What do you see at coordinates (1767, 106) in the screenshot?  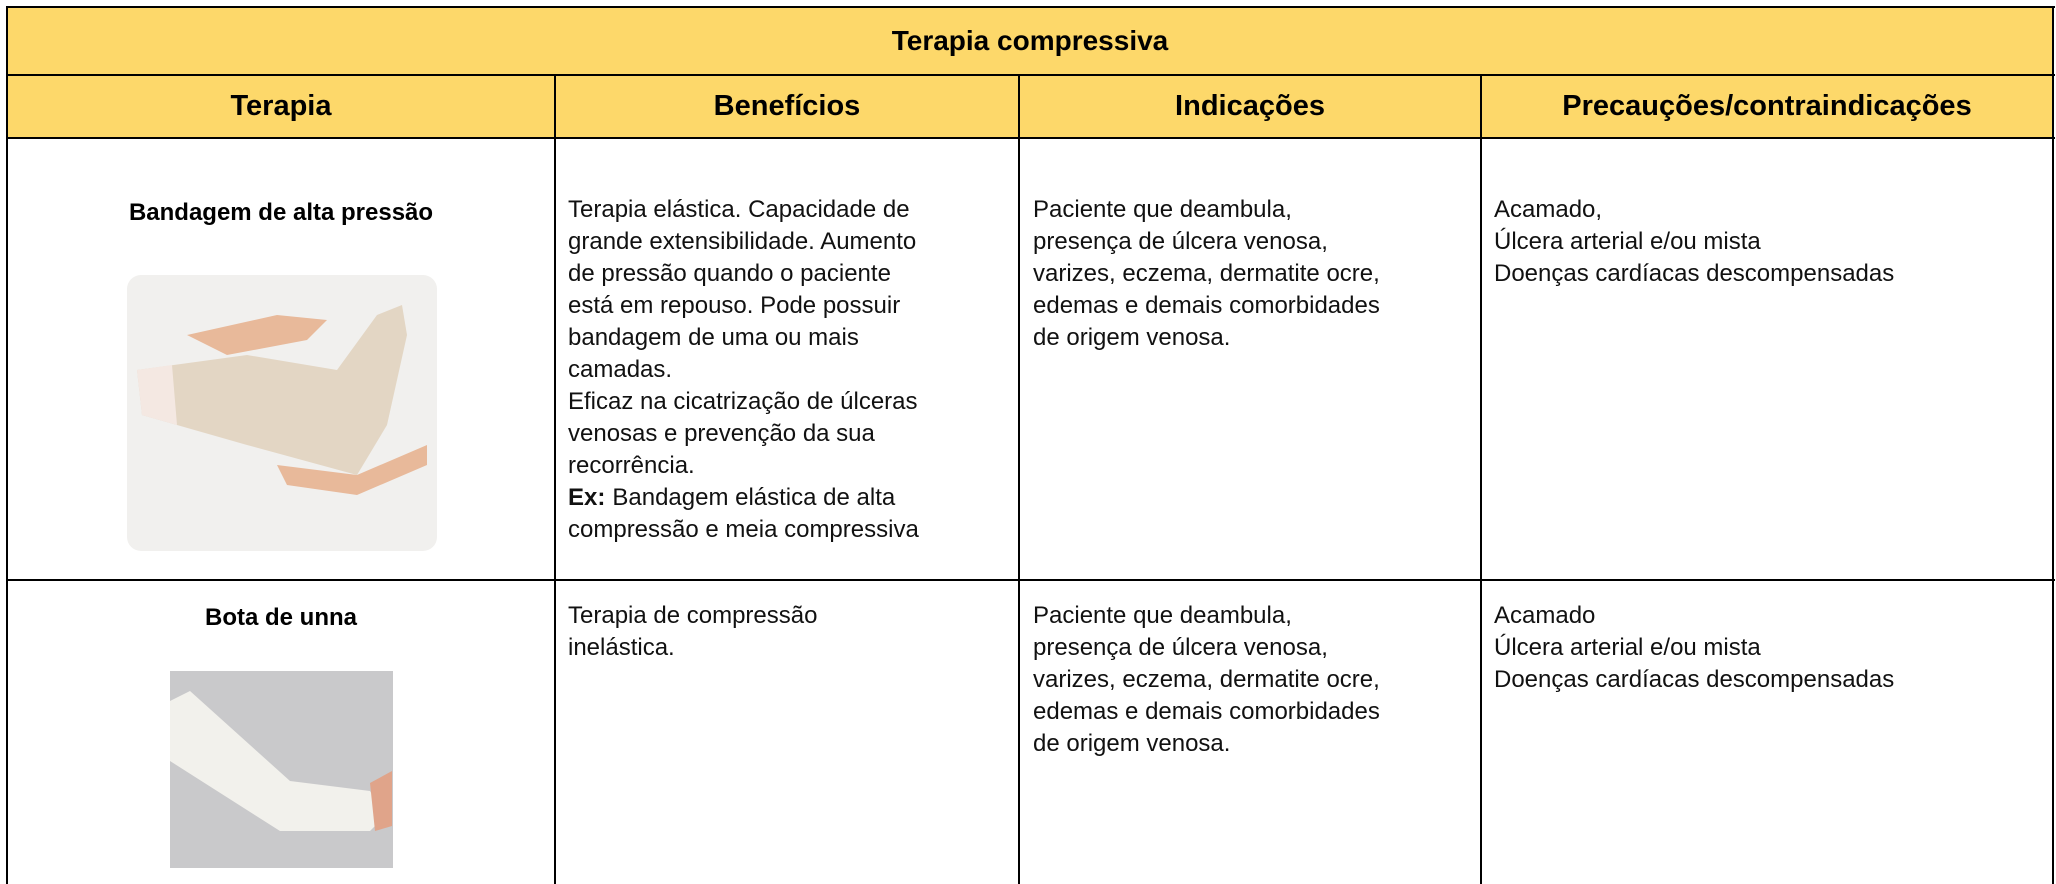 I see `column-header: Precauções/contraindicações` at bounding box center [1767, 106].